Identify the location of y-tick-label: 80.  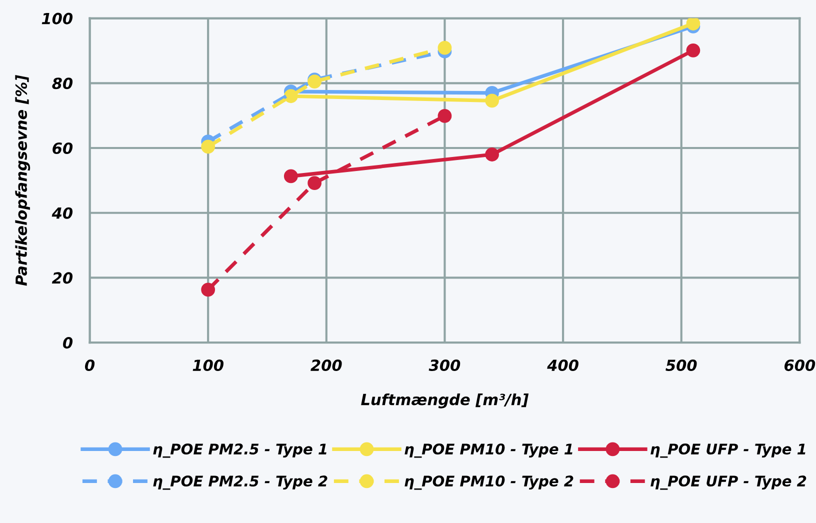
(62, 84).